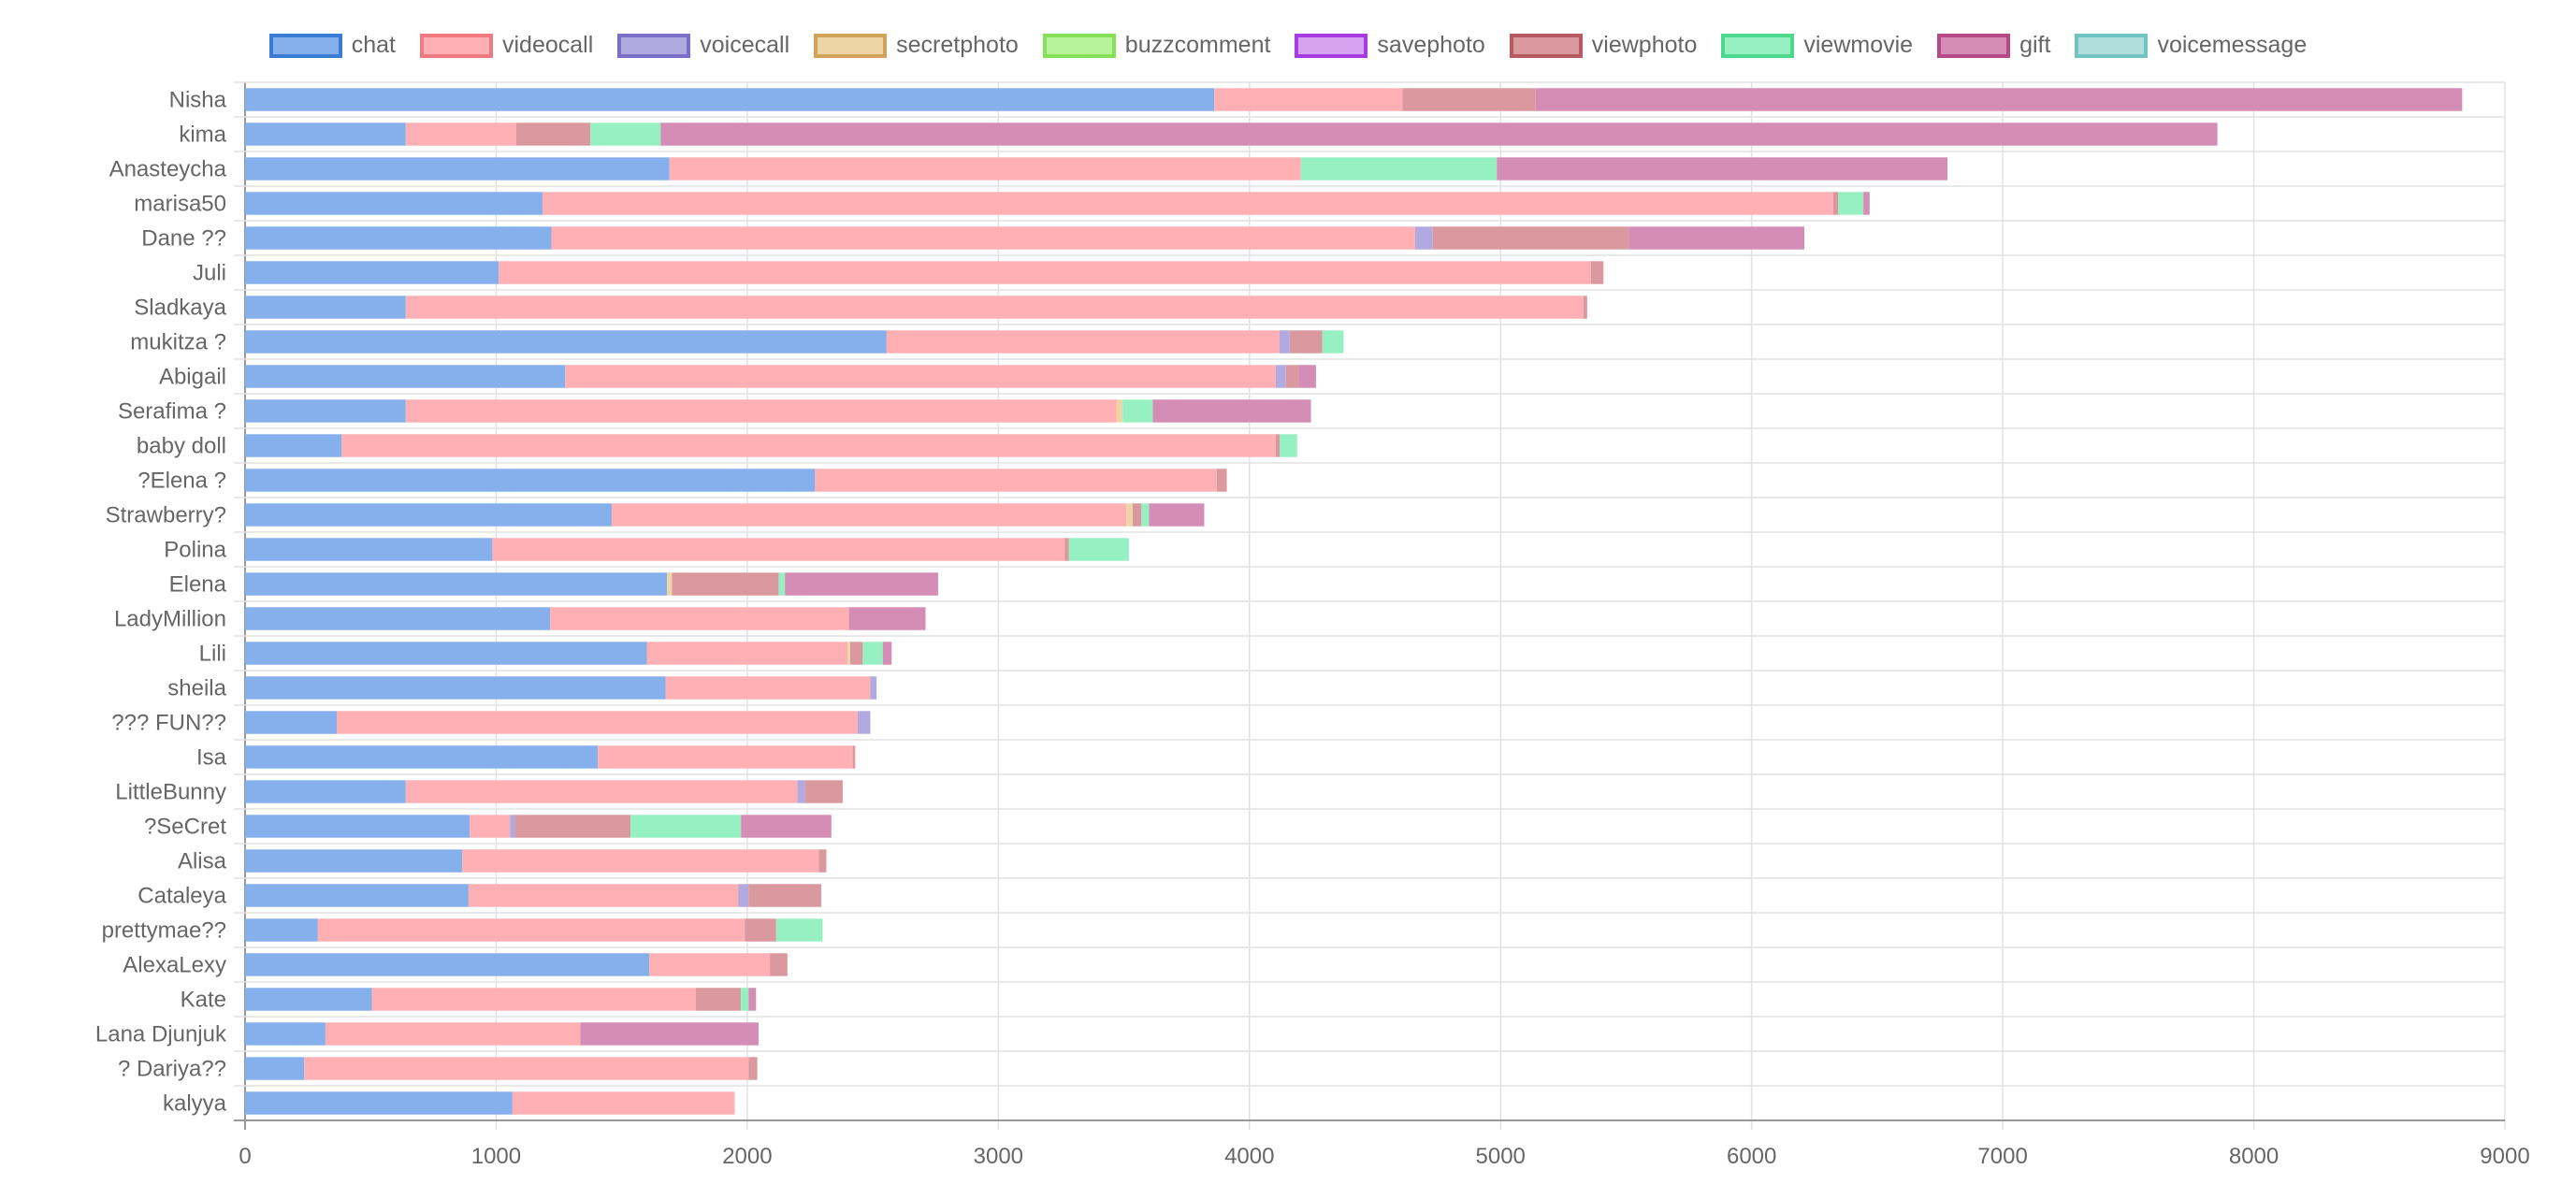  I want to click on legend-item-secretphoto: secretphoto, so click(917, 46).